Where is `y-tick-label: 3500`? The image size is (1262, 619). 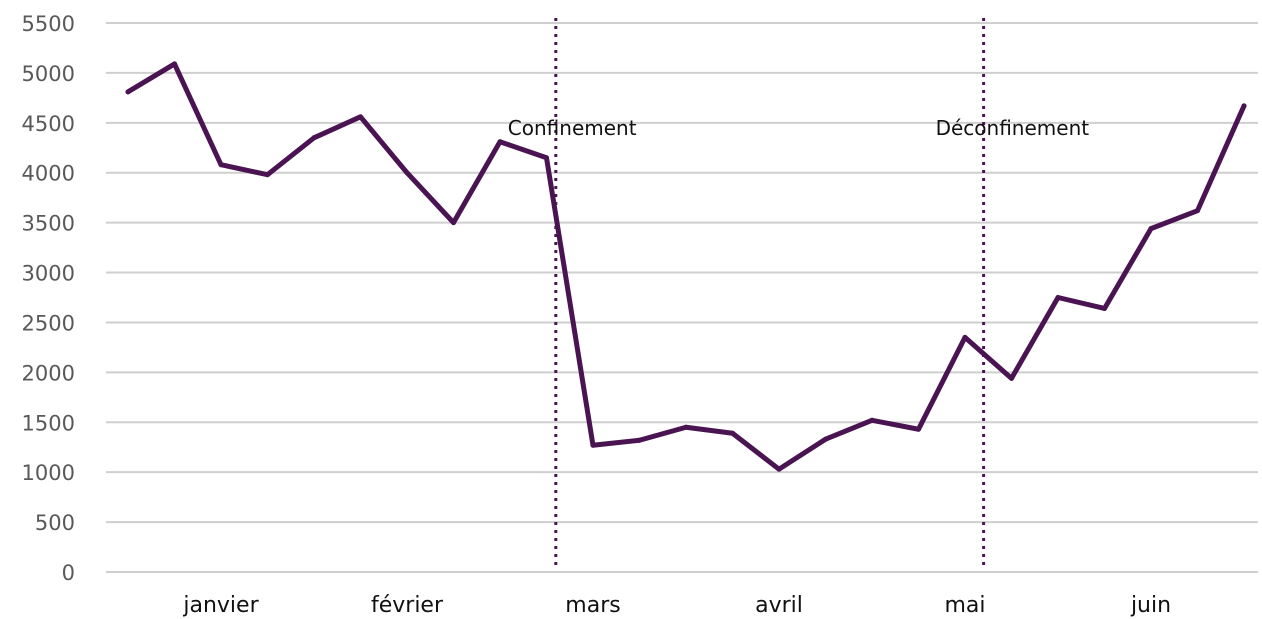 y-tick-label: 3500 is located at coordinates (48, 224).